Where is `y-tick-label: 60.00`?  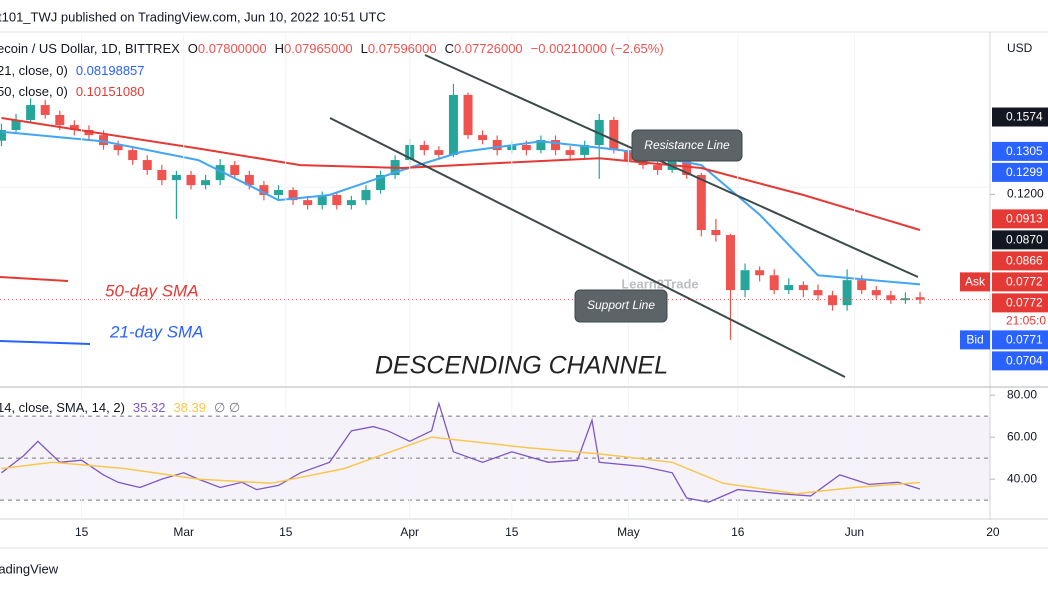 y-tick-label: 60.00 is located at coordinates (1022, 436).